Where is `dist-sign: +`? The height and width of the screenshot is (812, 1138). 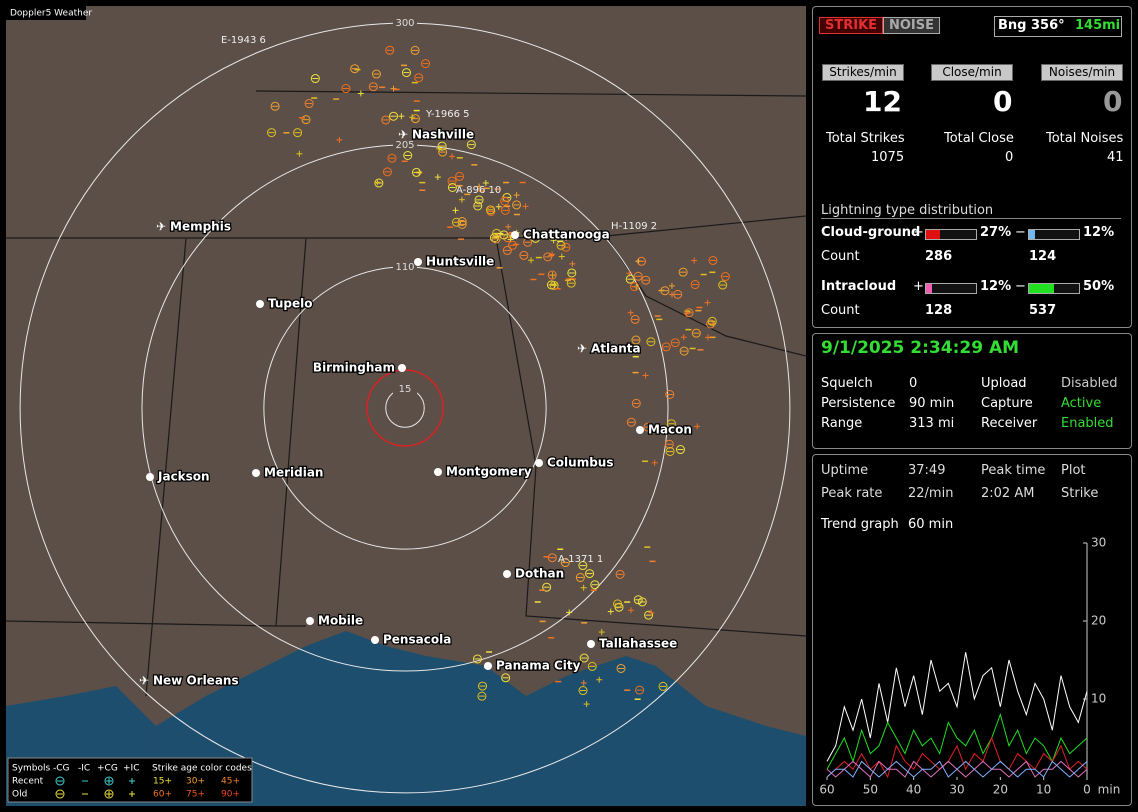
dist-sign: + is located at coordinates (918, 286).